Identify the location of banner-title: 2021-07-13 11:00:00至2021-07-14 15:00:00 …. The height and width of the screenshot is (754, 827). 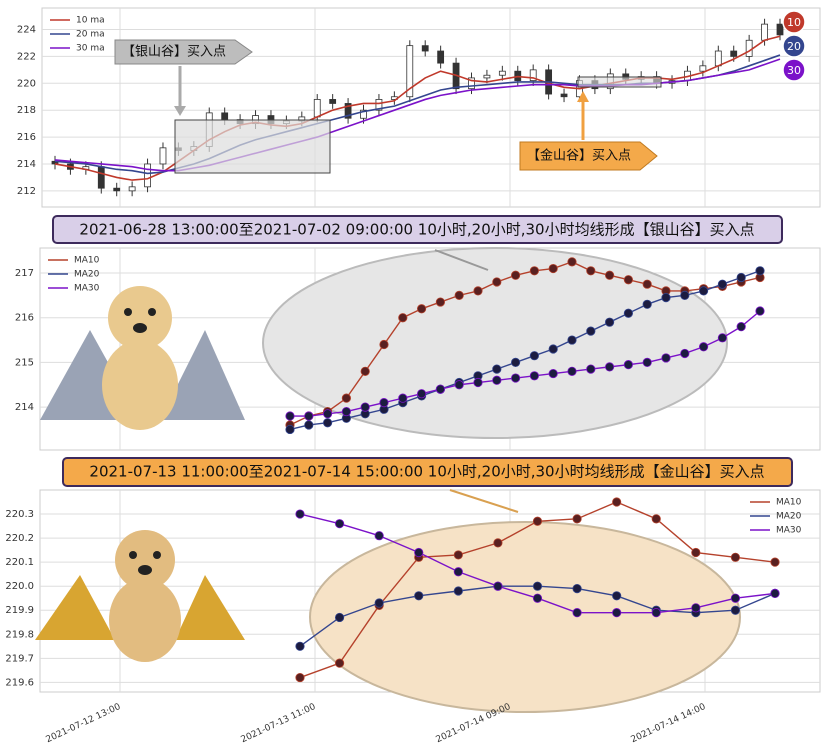
(426, 472).